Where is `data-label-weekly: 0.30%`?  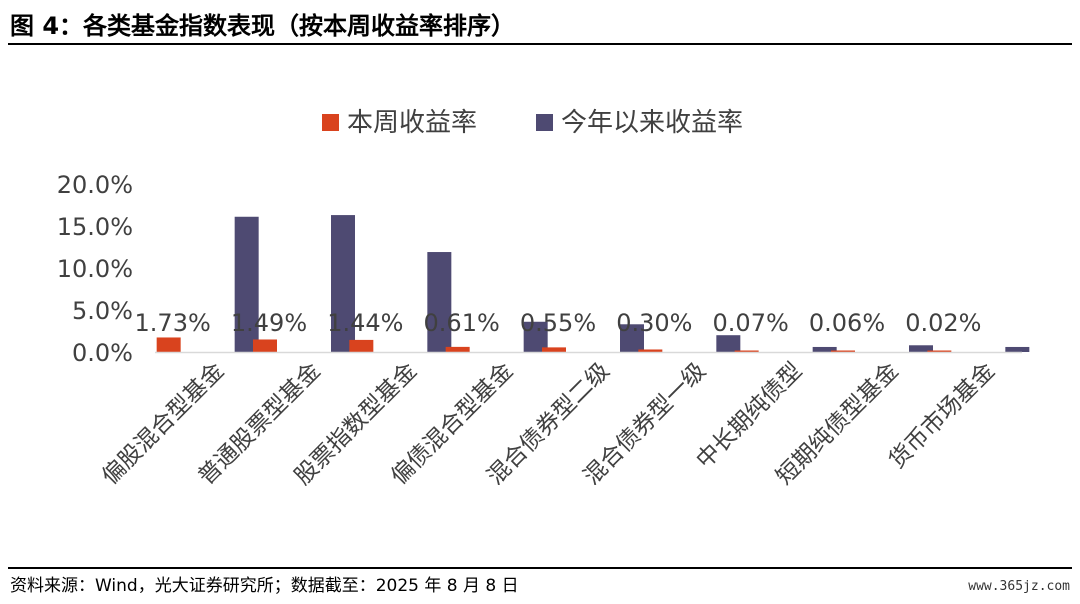
data-label-weekly: 0.30% is located at coordinates (654, 323).